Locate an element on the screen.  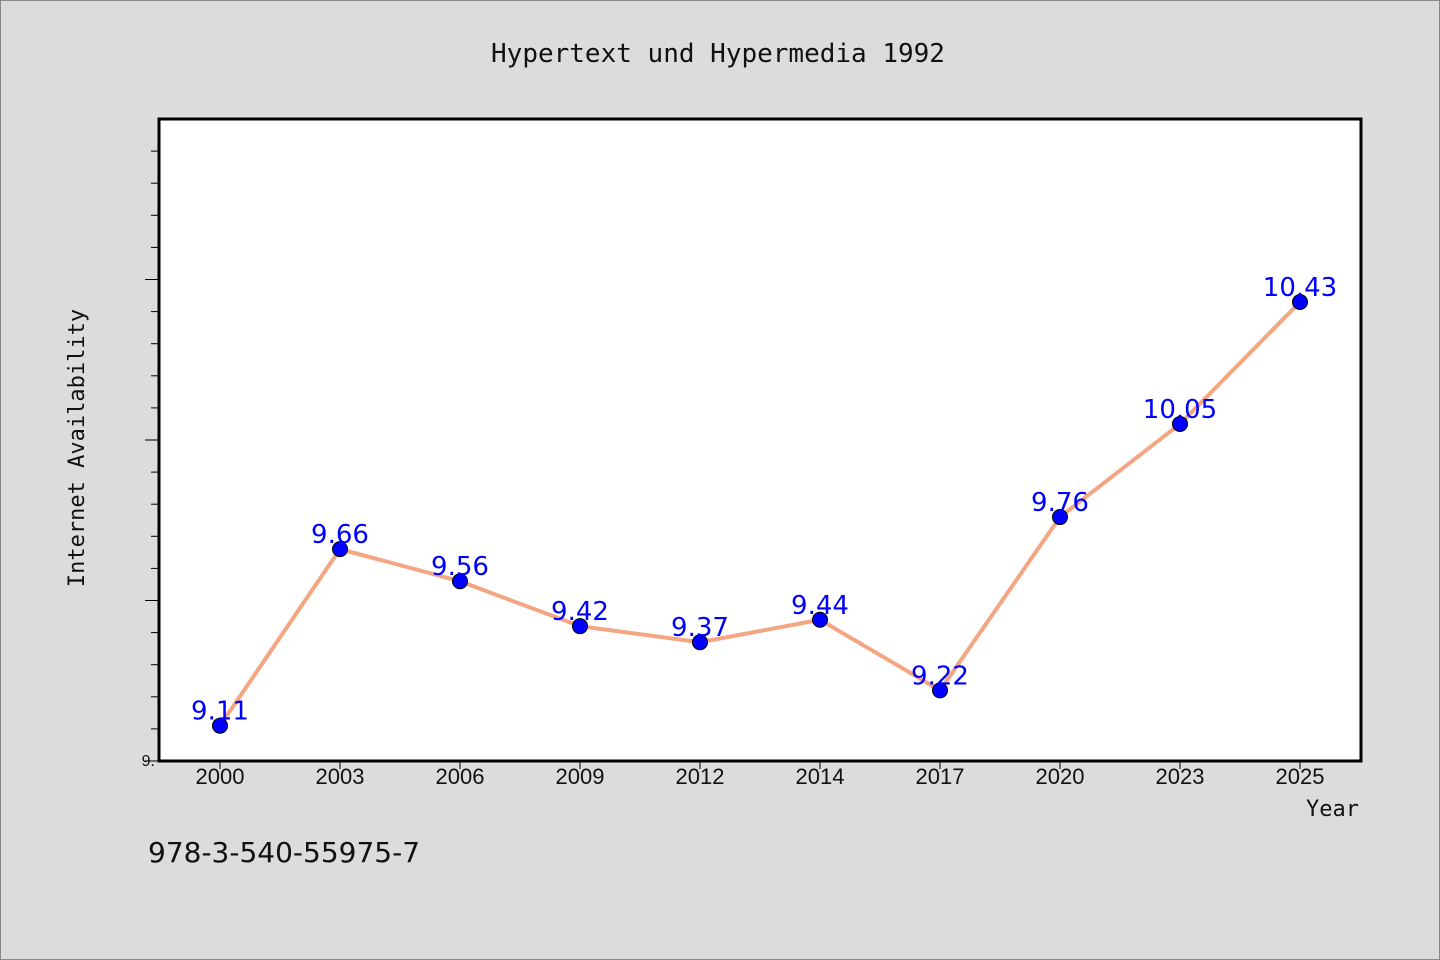
data-label: 9.56 is located at coordinates (460, 567).